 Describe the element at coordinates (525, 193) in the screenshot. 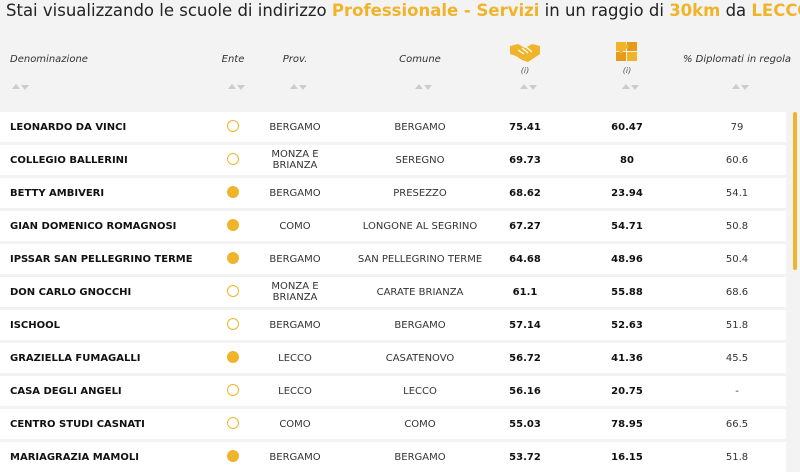

I see `score: 68.62` at that location.